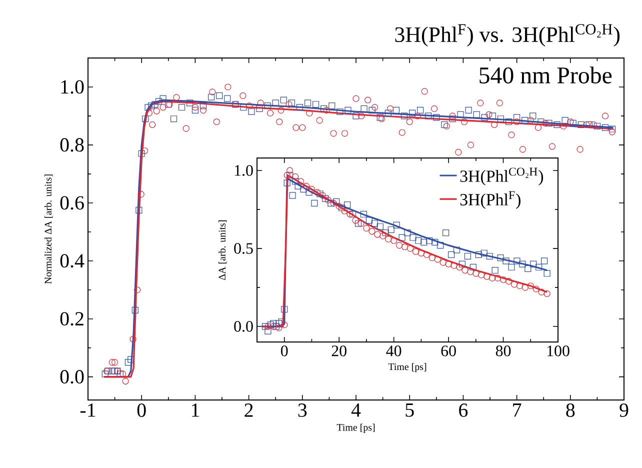  Describe the element at coordinates (243, 326) in the screenshot. I see `y-tick-label: 0.0` at that location.